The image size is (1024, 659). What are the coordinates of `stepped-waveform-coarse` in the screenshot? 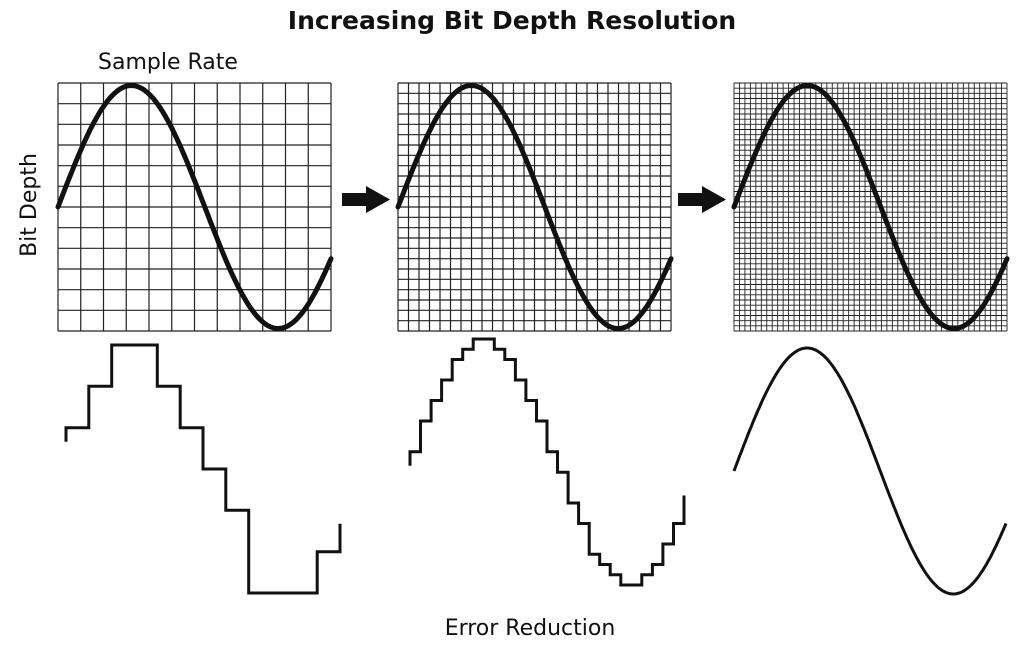 It's located at (203, 469).